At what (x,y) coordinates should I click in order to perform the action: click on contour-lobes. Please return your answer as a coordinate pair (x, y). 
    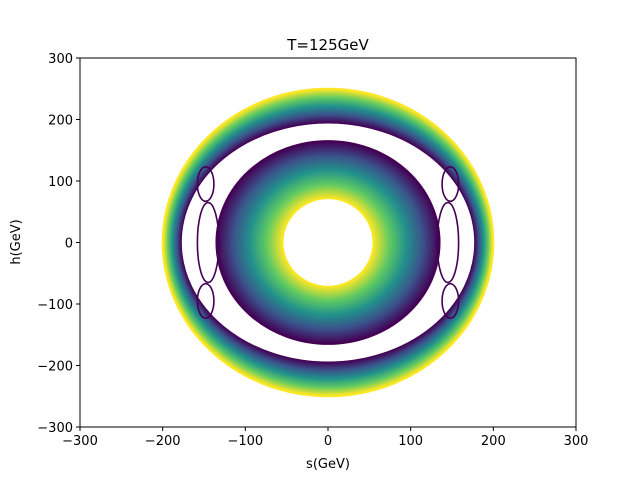
    Looking at the image, I should click on (328, 242).